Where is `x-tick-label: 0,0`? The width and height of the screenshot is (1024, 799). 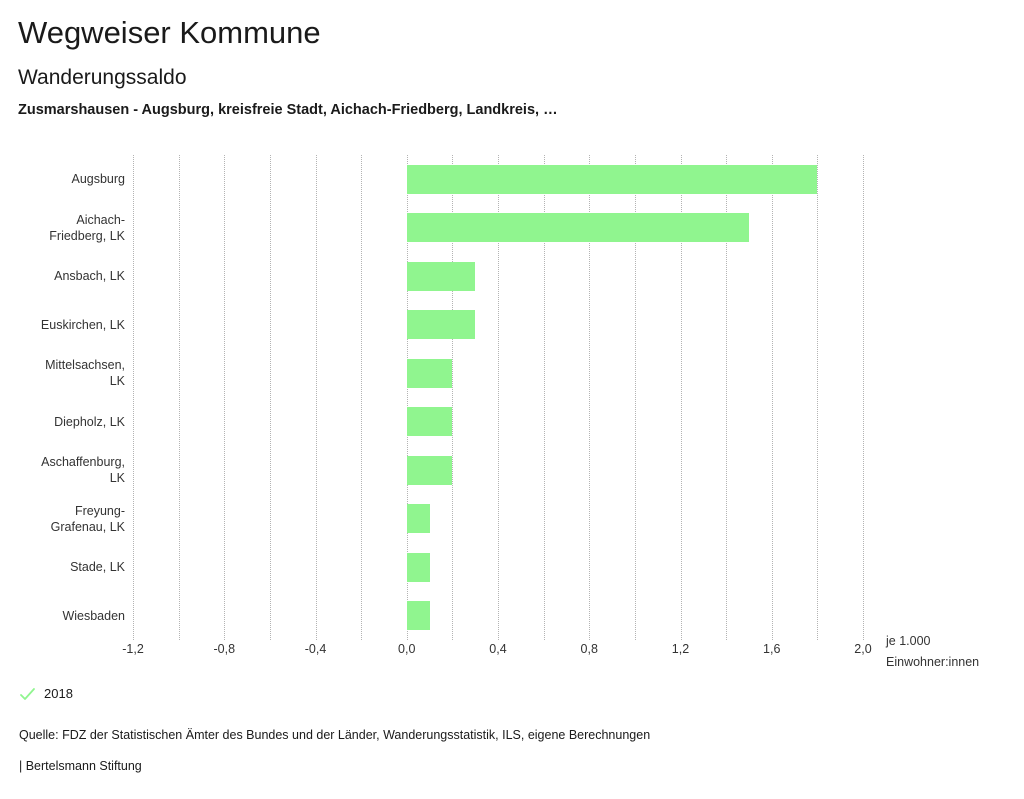 x-tick-label: 0,0 is located at coordinates (407, 649).